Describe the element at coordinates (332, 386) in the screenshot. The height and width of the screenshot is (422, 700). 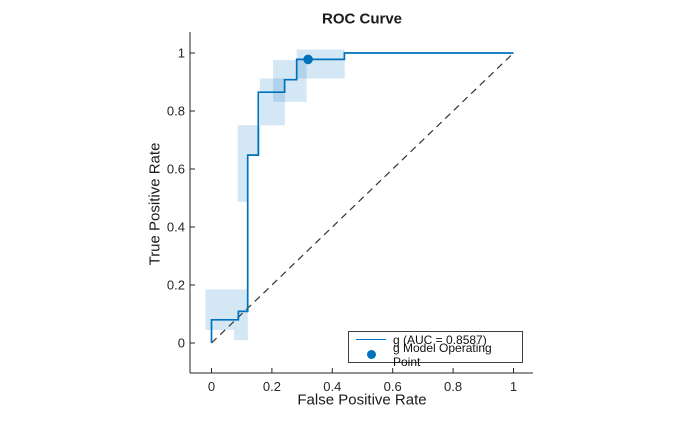
I see `x-tick-label: 0.4` at that location.